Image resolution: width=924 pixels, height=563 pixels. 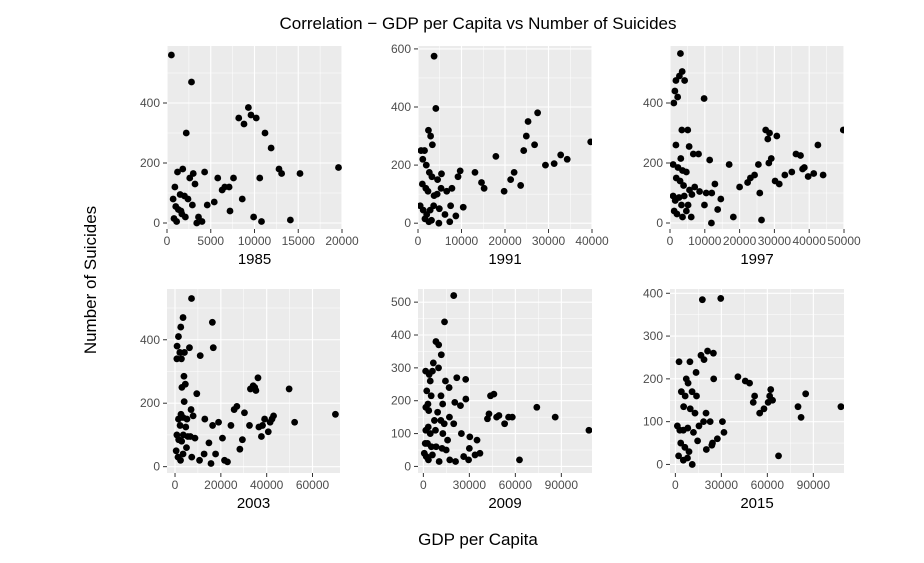 I want to click on panel-1991: 0 10000 20000 30000 40000 0 200 400 600 1991, so click(x=500, y=155).